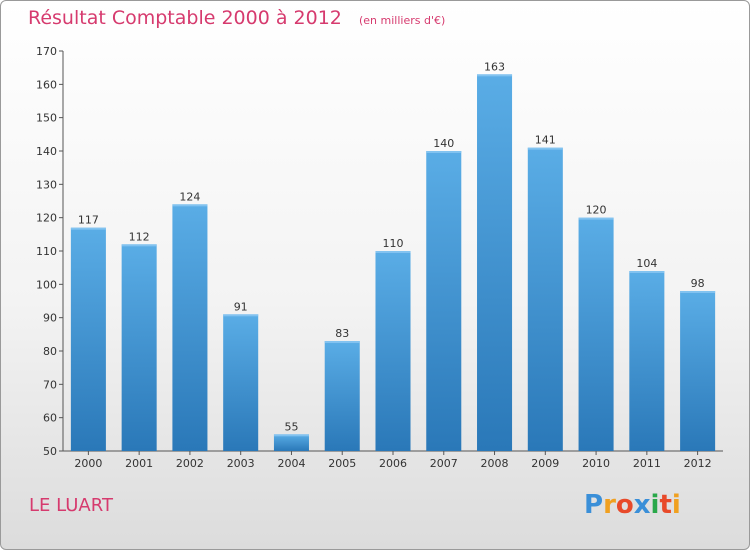 The height and width of the screenshot is (550, 750). Describe the element at coordinates (190, 463) in the screenshot. I see `x-tick-label: 2002` at that location.